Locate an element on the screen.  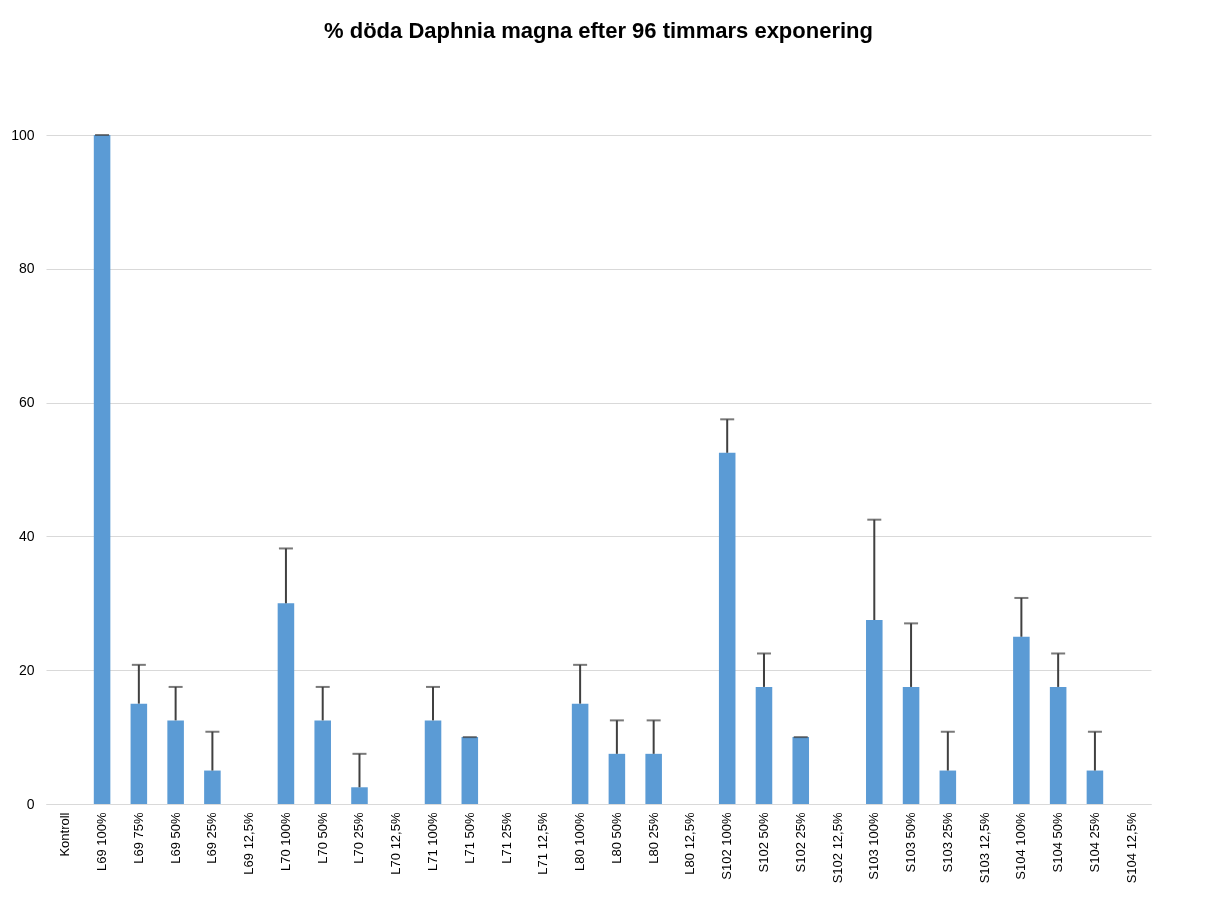
x-tick-label: L70 25% is located at coordinates (359, 838).